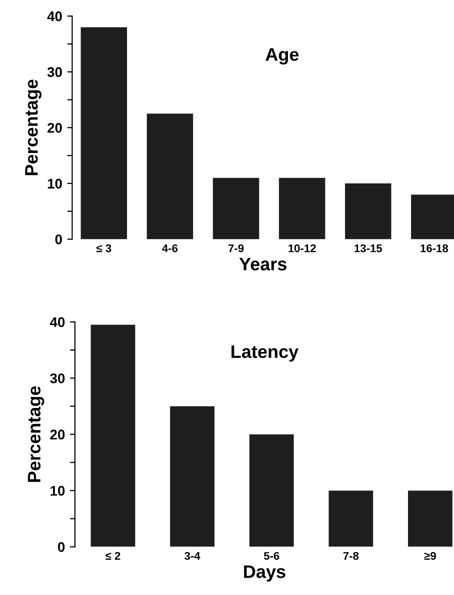 Image resolution: width=454 pixels, height=595 pixels. What do you see at coordinates (262, 264) in the screenshot?
I see `x-axis-title: Years` at bounding box center [262, 264].